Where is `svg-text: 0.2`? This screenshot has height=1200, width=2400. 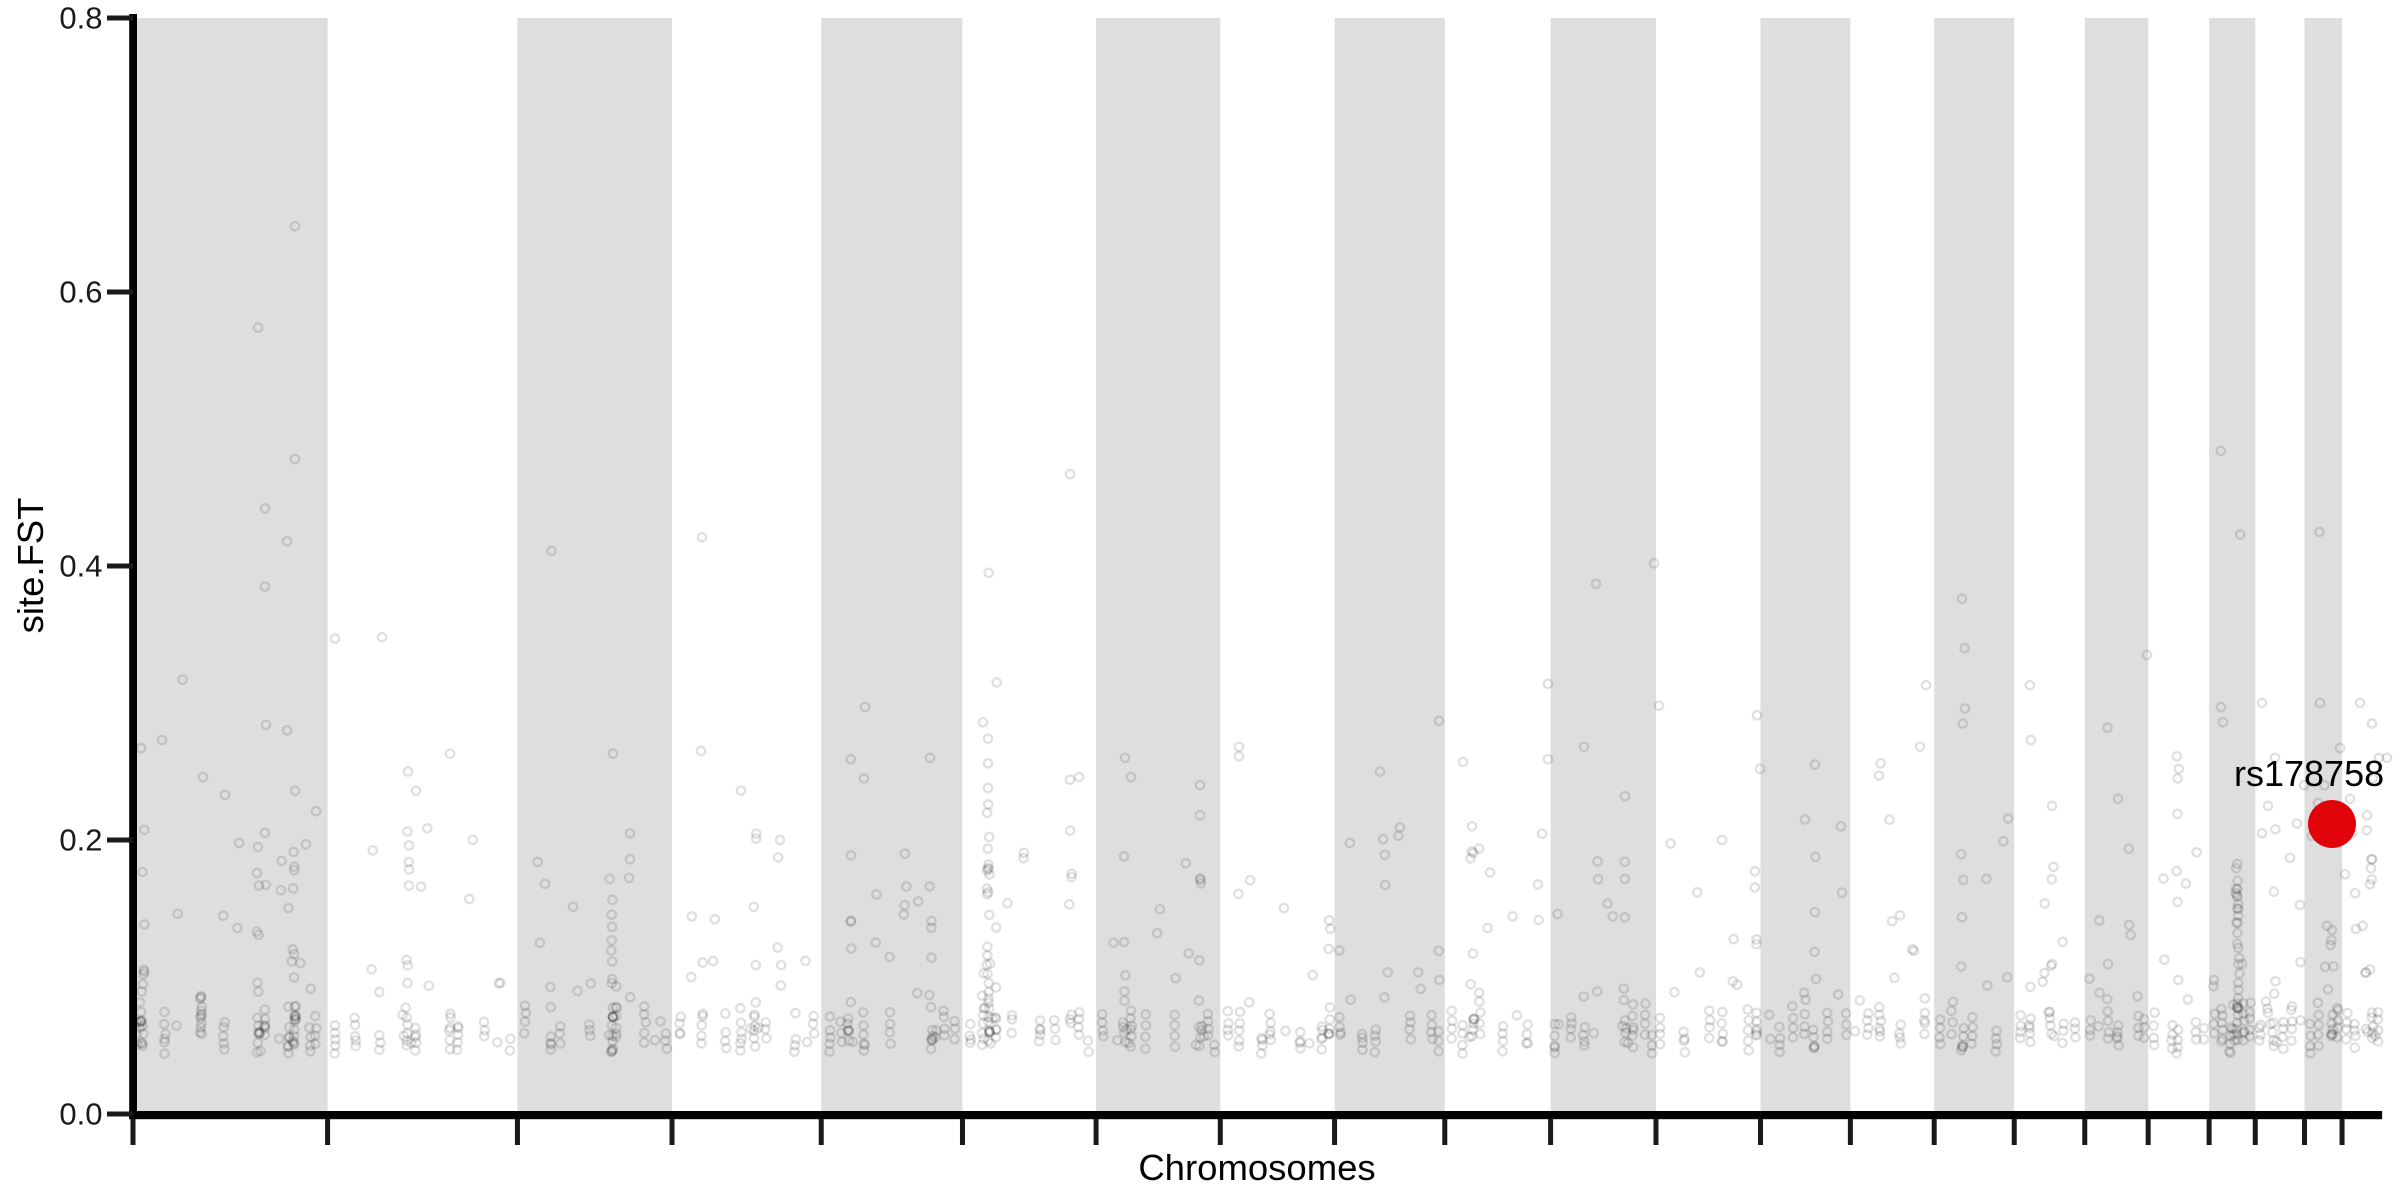
svg-text: 0.2 is located at coordinates (80, 840).